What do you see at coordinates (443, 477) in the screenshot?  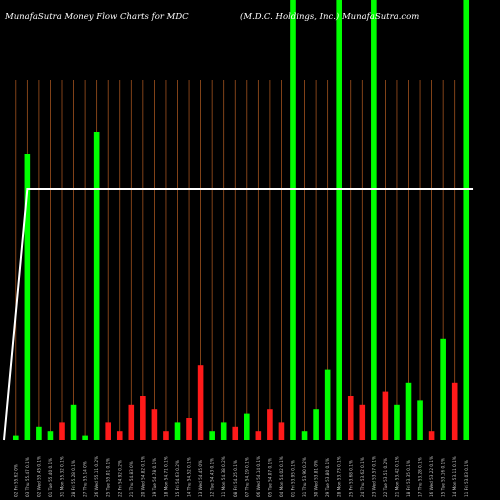 I see `x-tick-label: 15 Tue 53.16 0.1%` at bounding box center [443, 477].